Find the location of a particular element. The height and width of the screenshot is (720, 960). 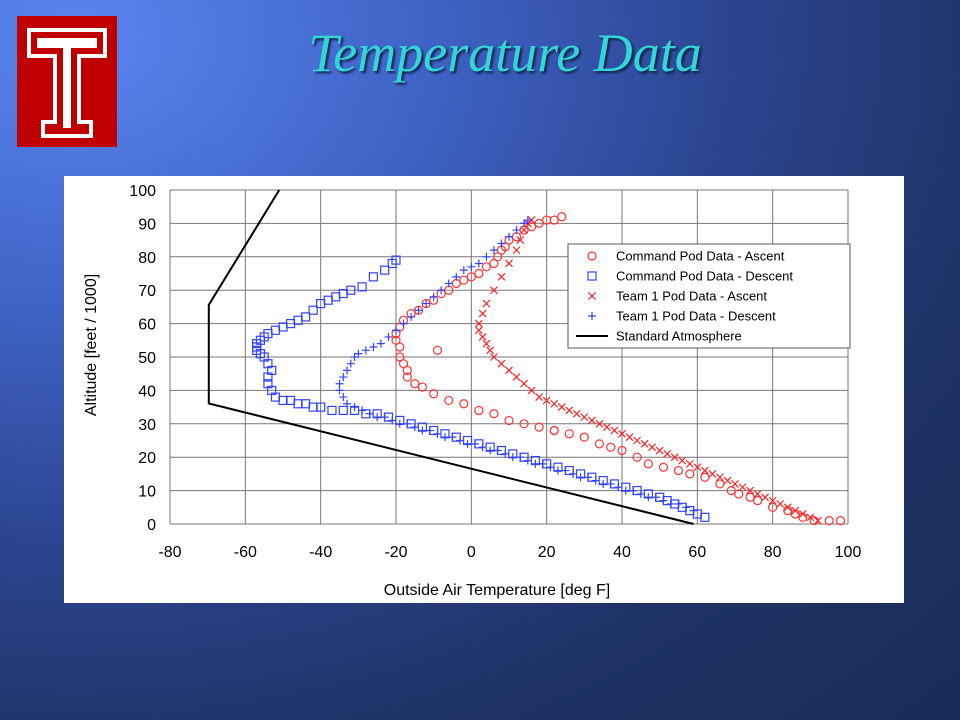

temple-t-logo is located at coordinates (67, 81).